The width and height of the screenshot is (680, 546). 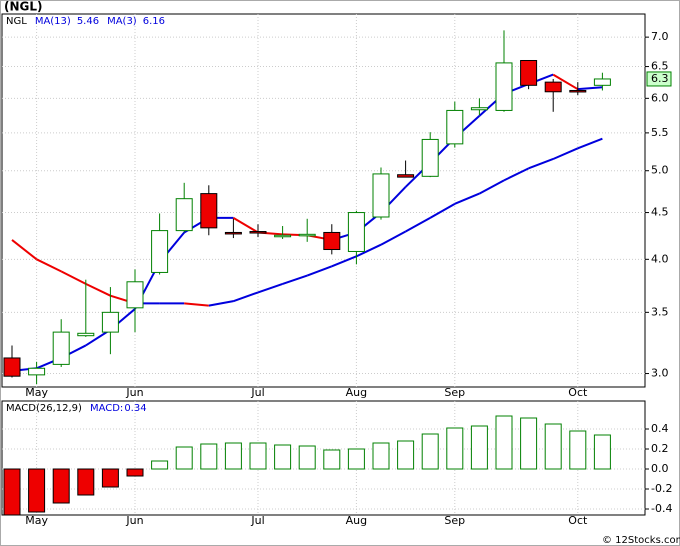 What do you see at coordinates (660, 448) in the screenshot?
I see `y-tick-label: 0.2` at bounding box center [660, 448].